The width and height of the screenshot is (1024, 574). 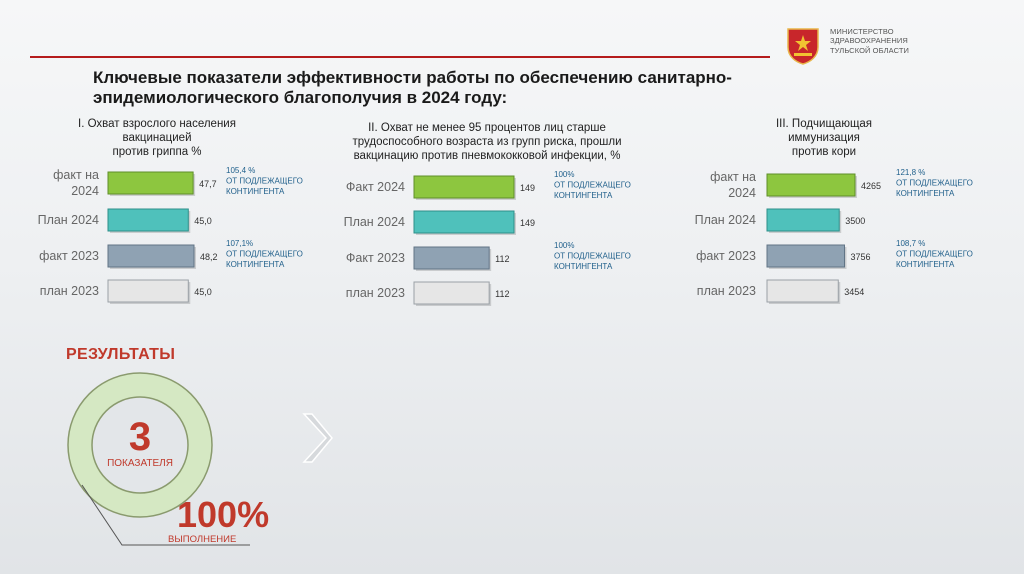 I want to click on value-label: 3756, so click(x=860, y=257).